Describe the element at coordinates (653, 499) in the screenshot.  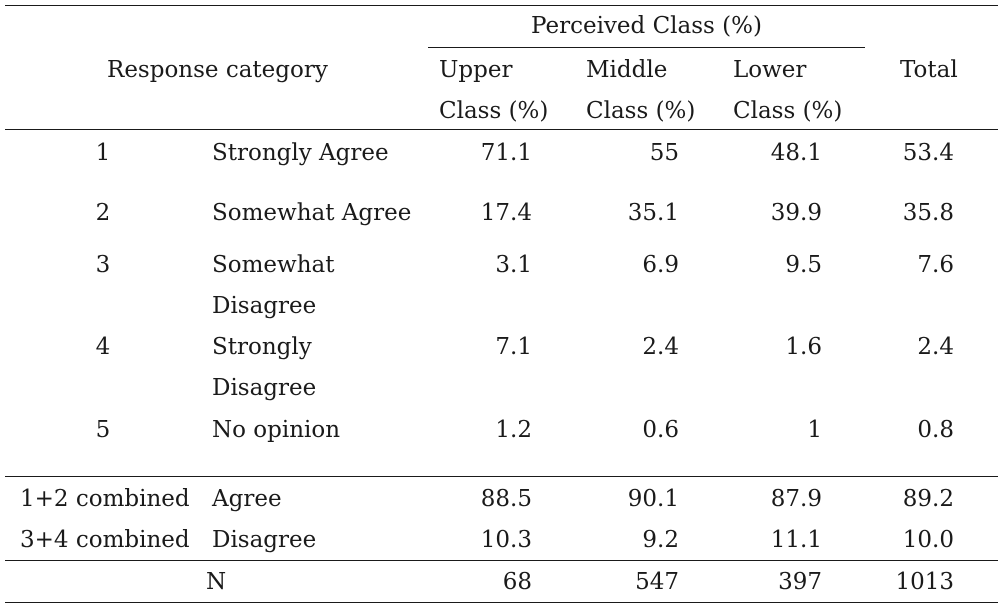
I see `combined-middle: 90.1` at that location.